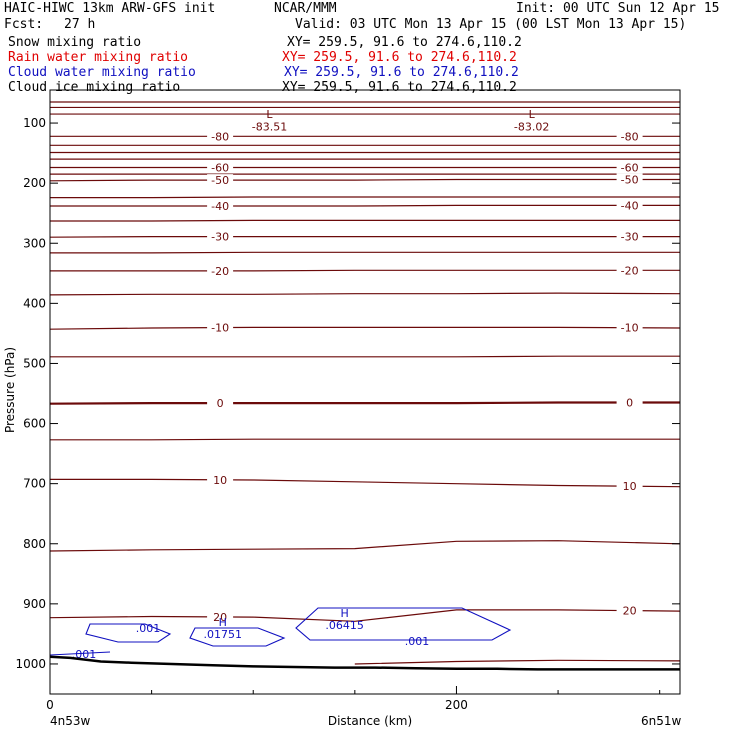 The image size is (740, 740). I want to click on y-tick-label: 300, so click(34, 243).